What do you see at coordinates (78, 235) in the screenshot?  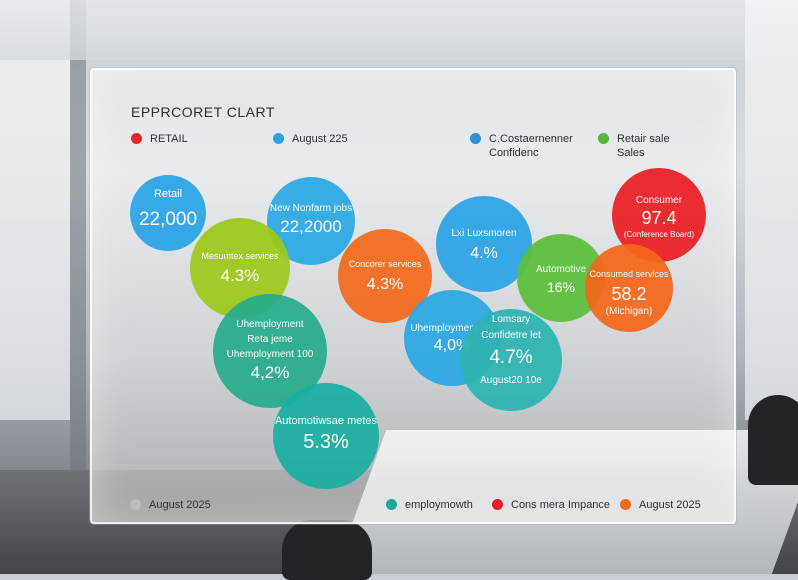 I see `background-pillar` at bounding box center [78, 235].